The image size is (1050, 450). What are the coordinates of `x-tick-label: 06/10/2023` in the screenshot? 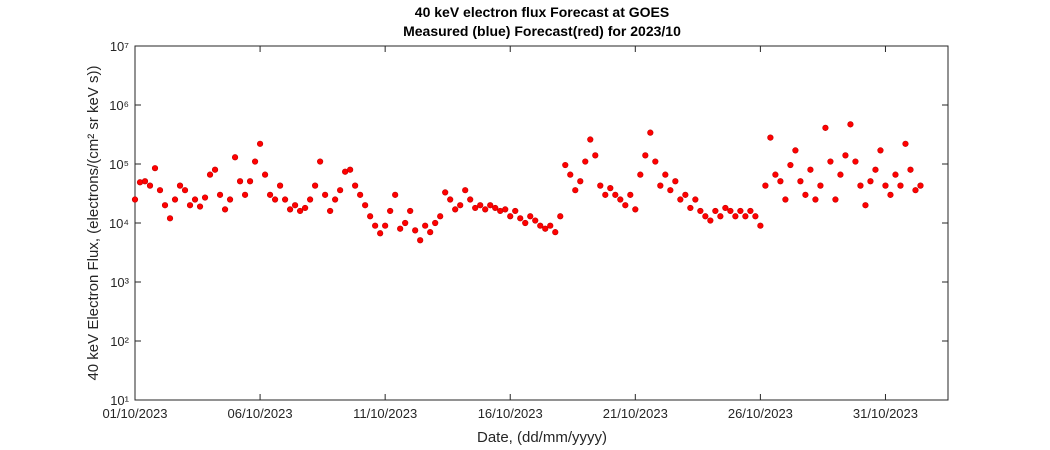 It's located at (260, 413).